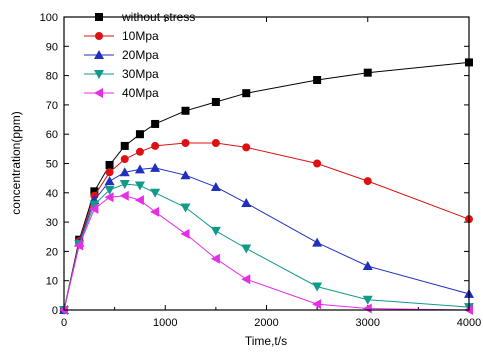 Image resolution: width=483 pixels, height=354 pixels. What do you see at coordinates (140, 93) in the screenshot?
I see `legend-label: 40Mpa` at bounding box center [140, 93].